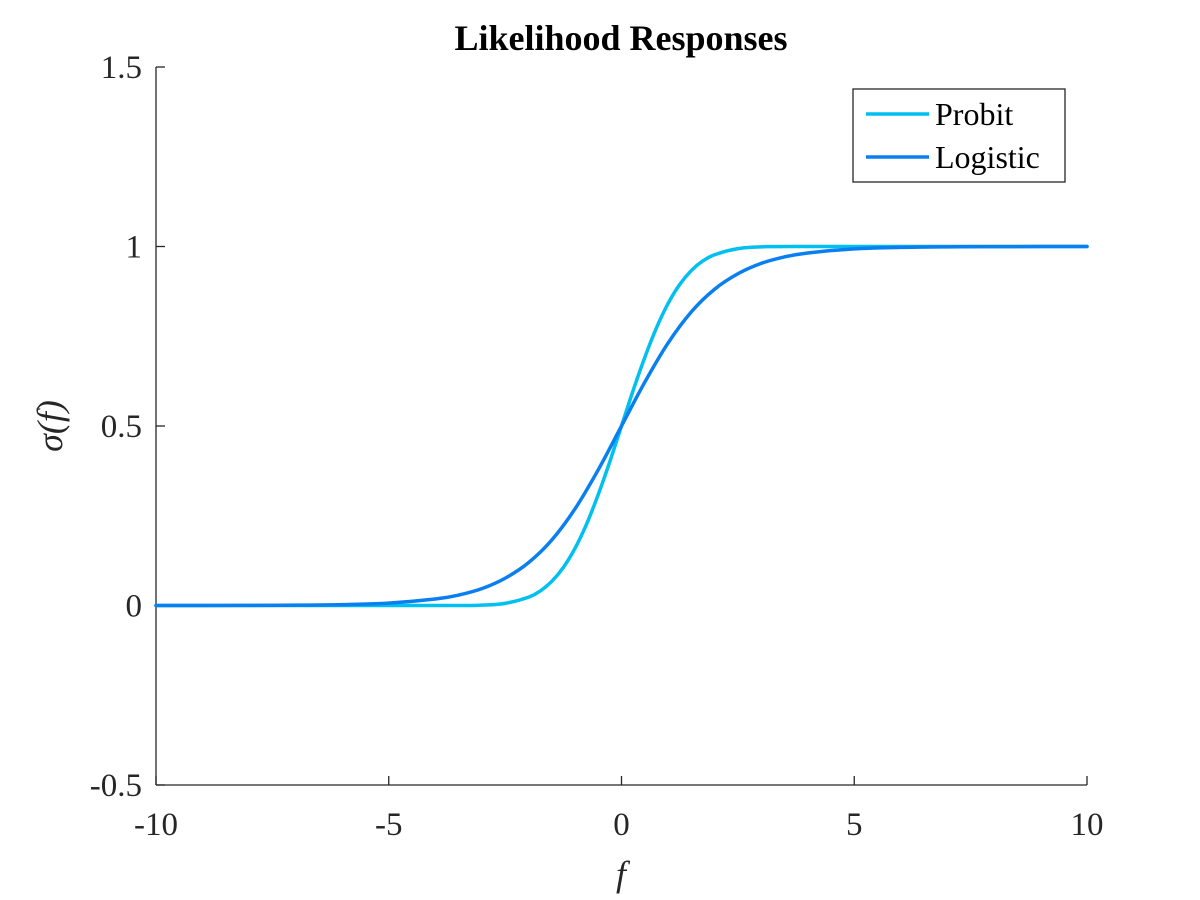 The image size is (1200, 900). I want to click on chart-title: Likelihood Responses, so click(620, 38).